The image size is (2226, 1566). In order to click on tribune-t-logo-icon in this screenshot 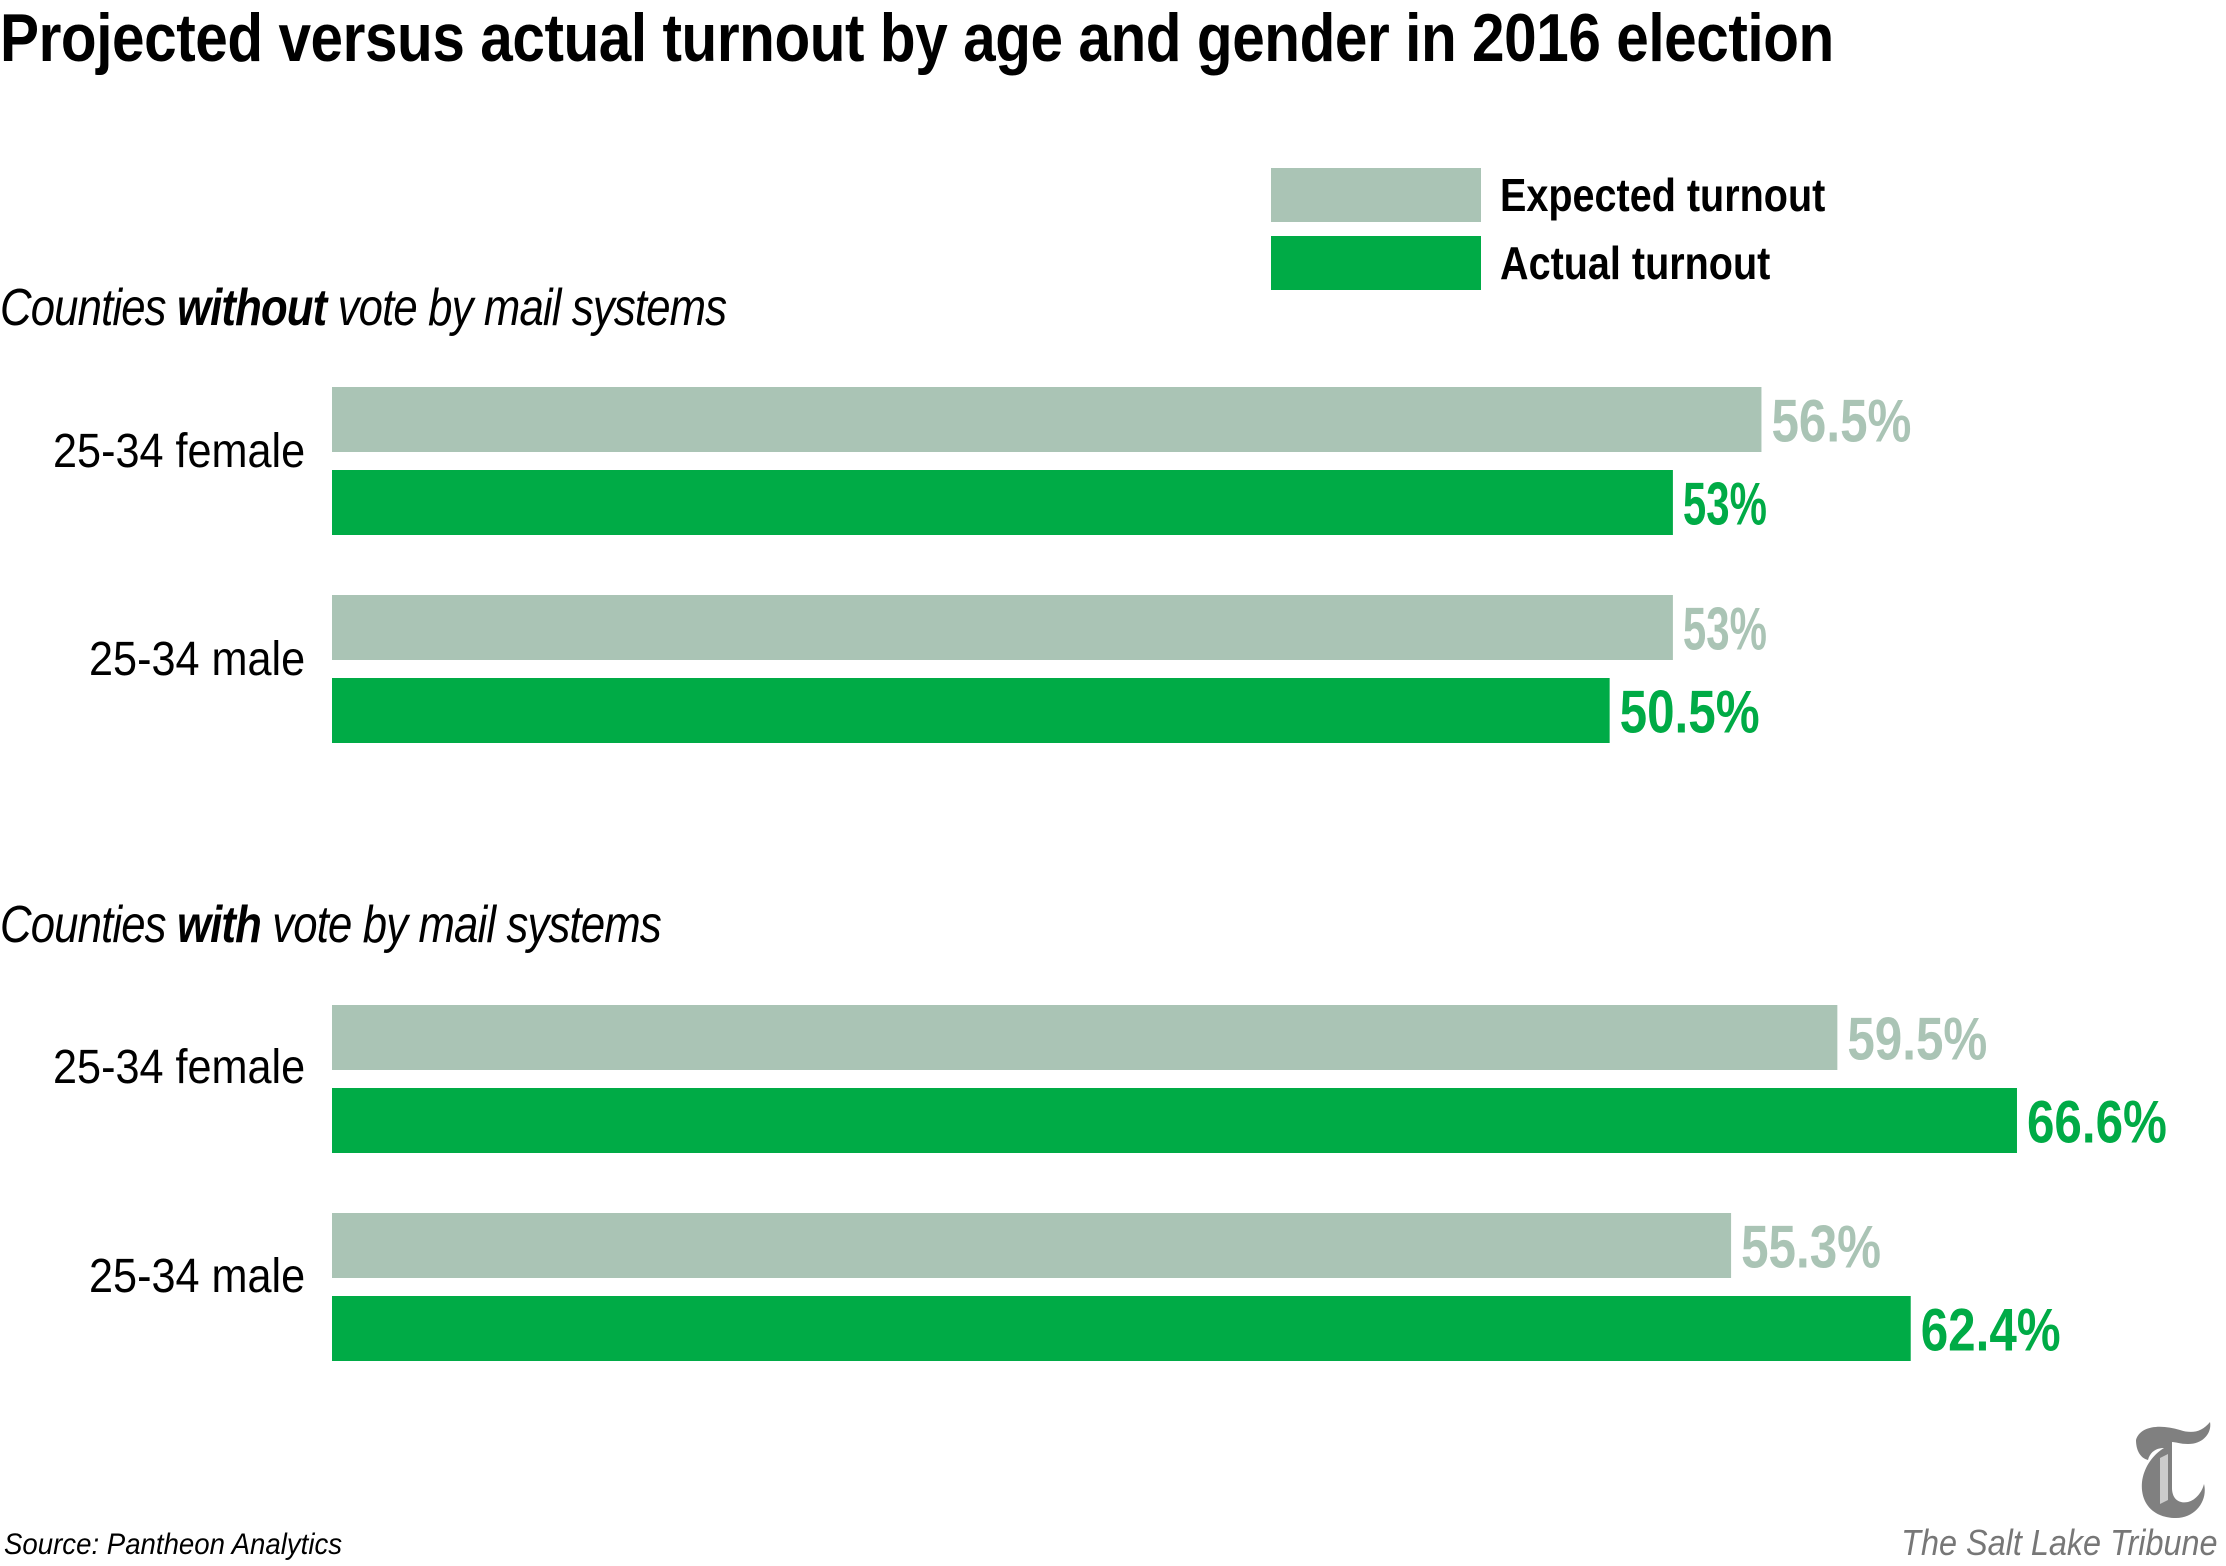, I will do `click(2173, 1470)`.